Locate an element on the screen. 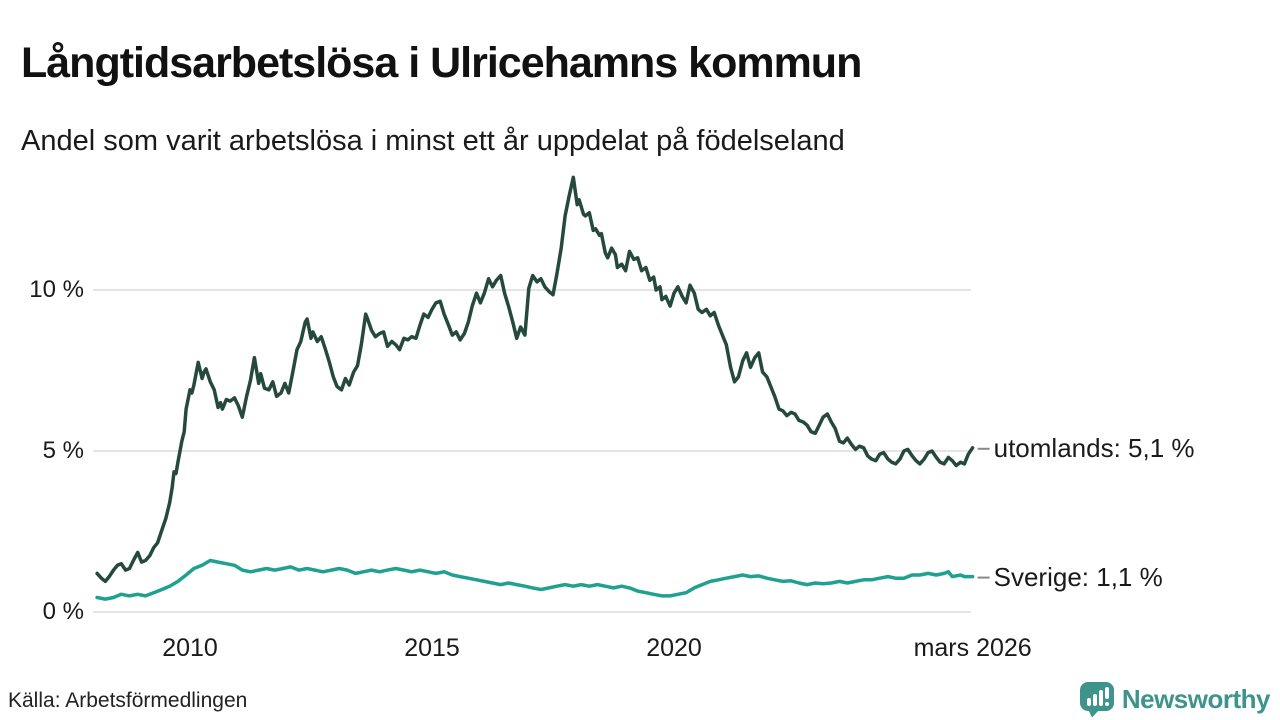  x-tick-mars2026: mars 2026 is located at coordinates (972, 648).